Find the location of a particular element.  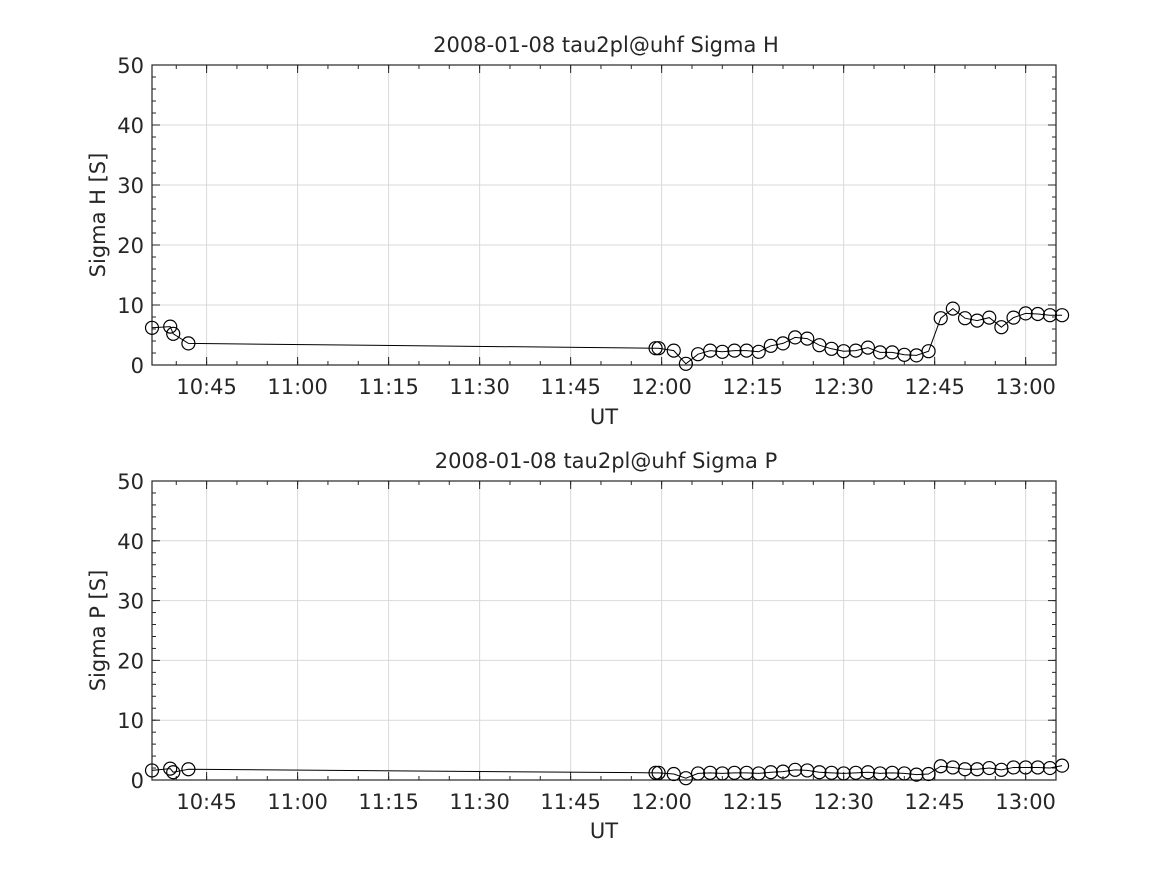

x-tick-label: 10:45 is located at coordinates (206, 387).